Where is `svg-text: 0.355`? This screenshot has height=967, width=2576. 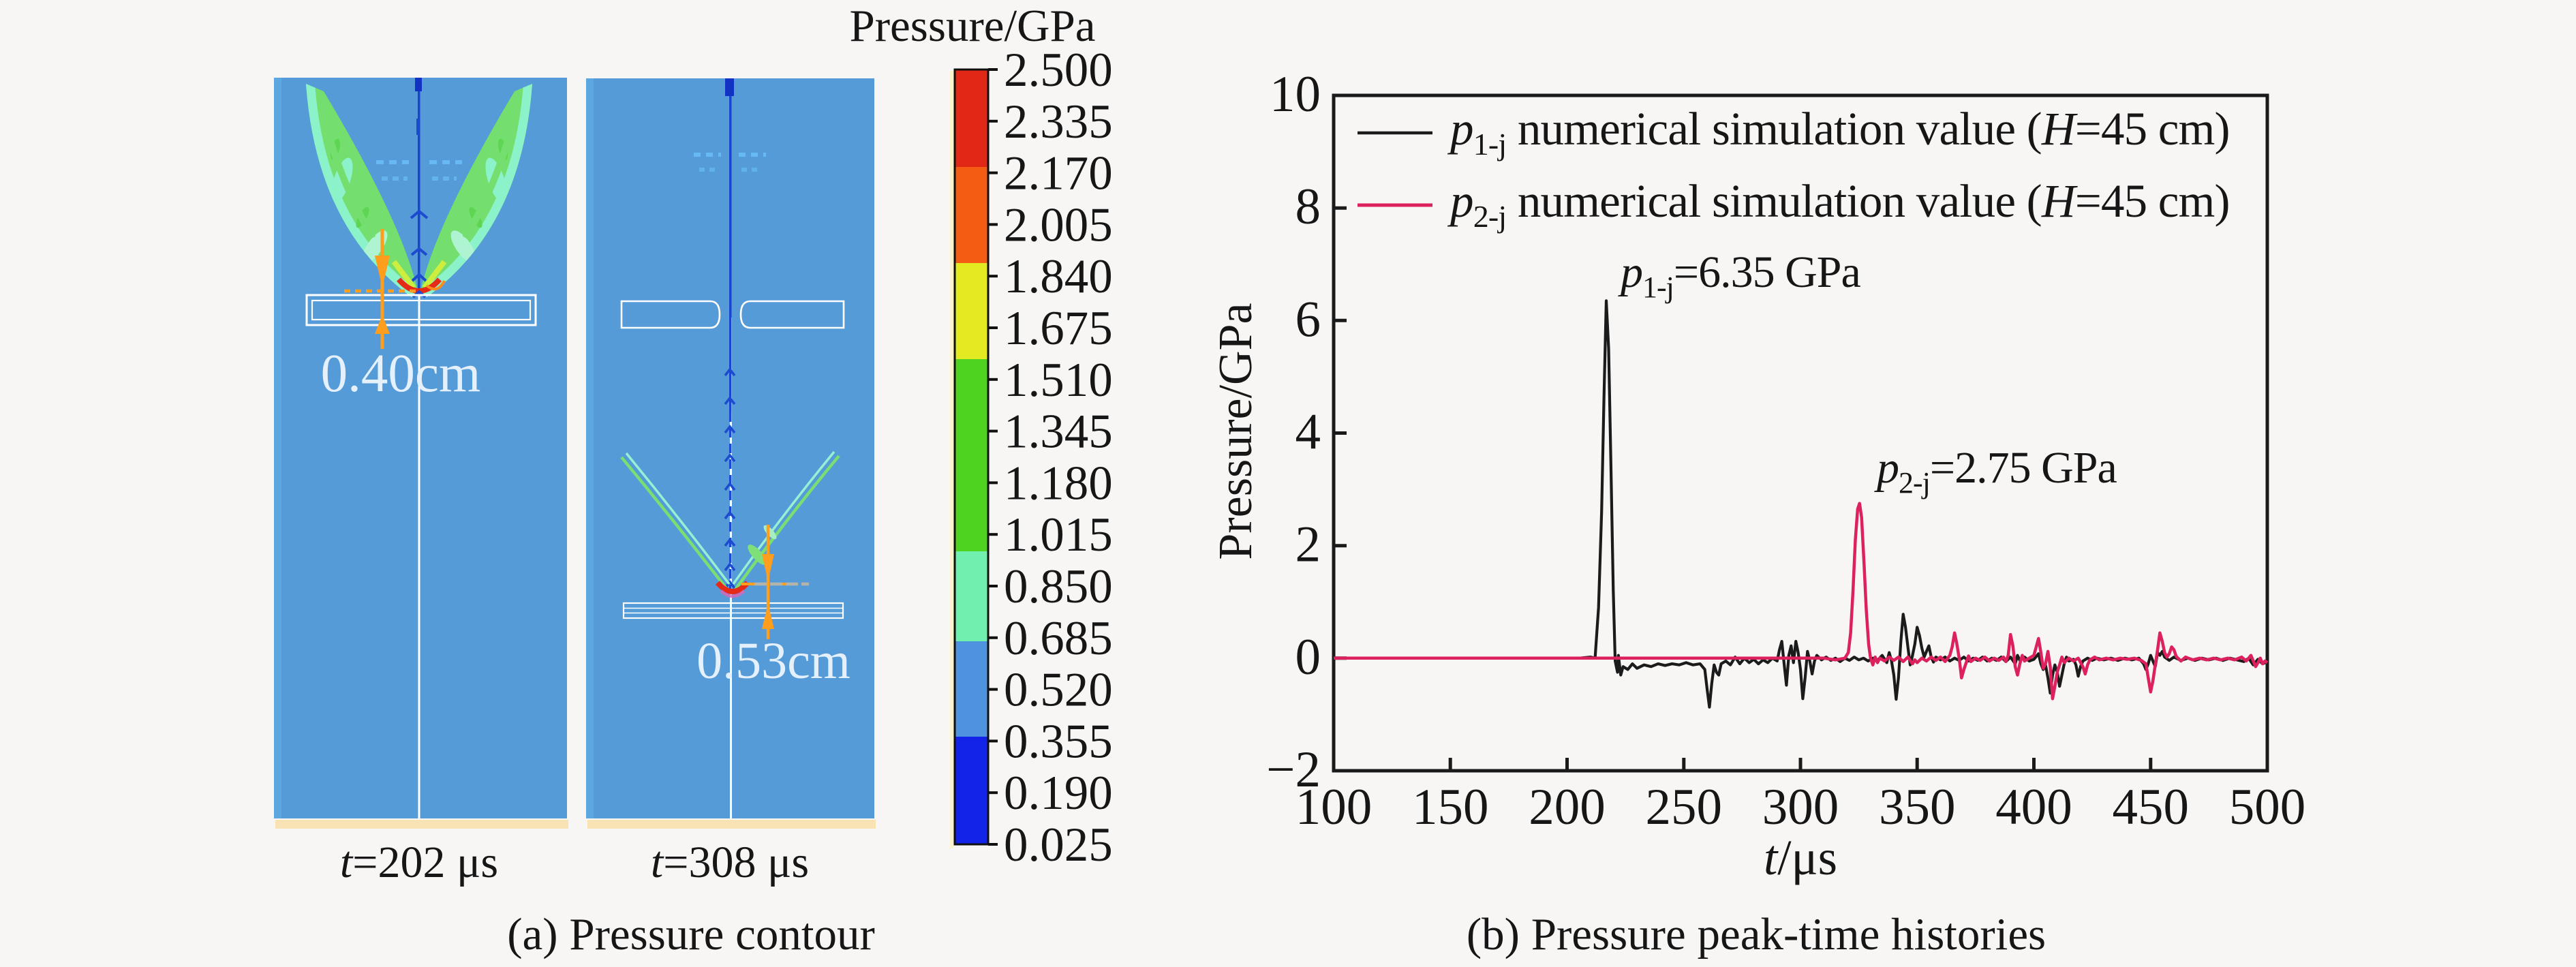 svg-text: 0.355 is located at coordinates (1058, 741).